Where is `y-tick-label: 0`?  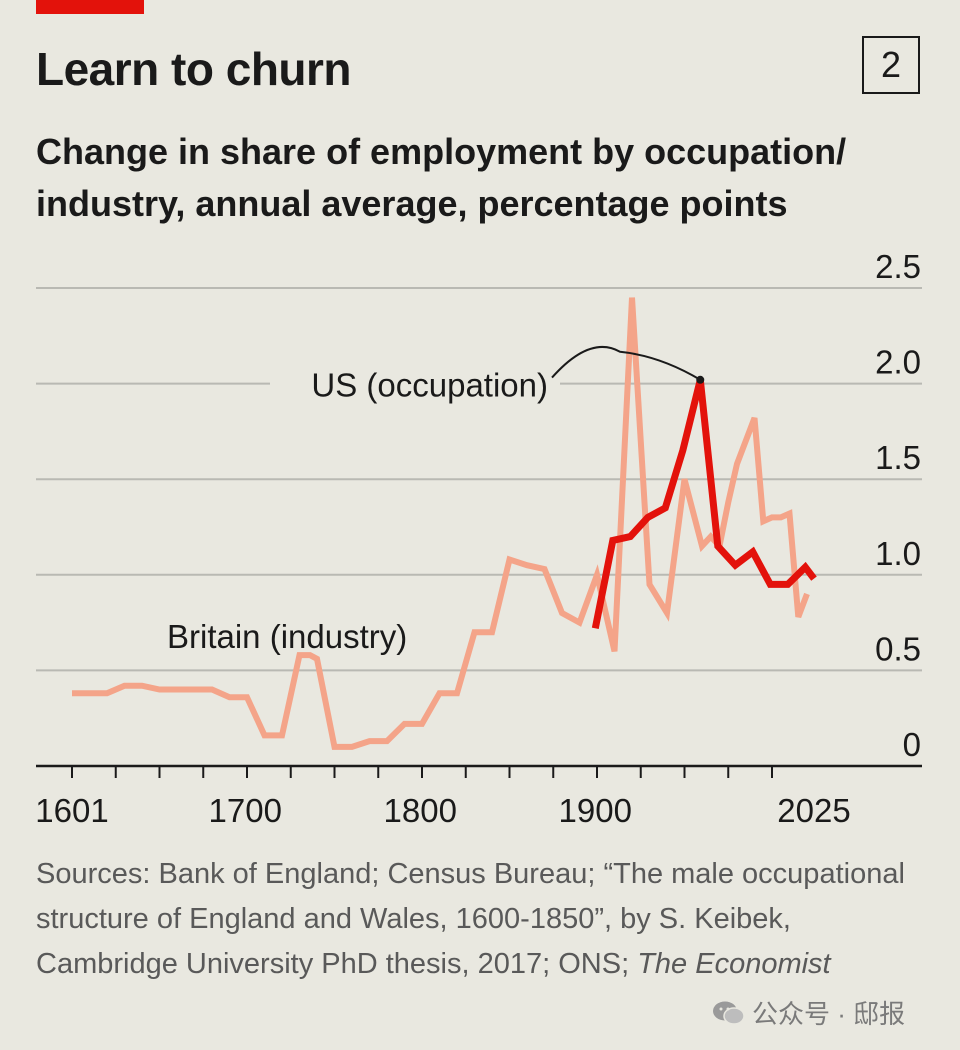
y-tick-label: 0 is located at coordinates (912, 744).